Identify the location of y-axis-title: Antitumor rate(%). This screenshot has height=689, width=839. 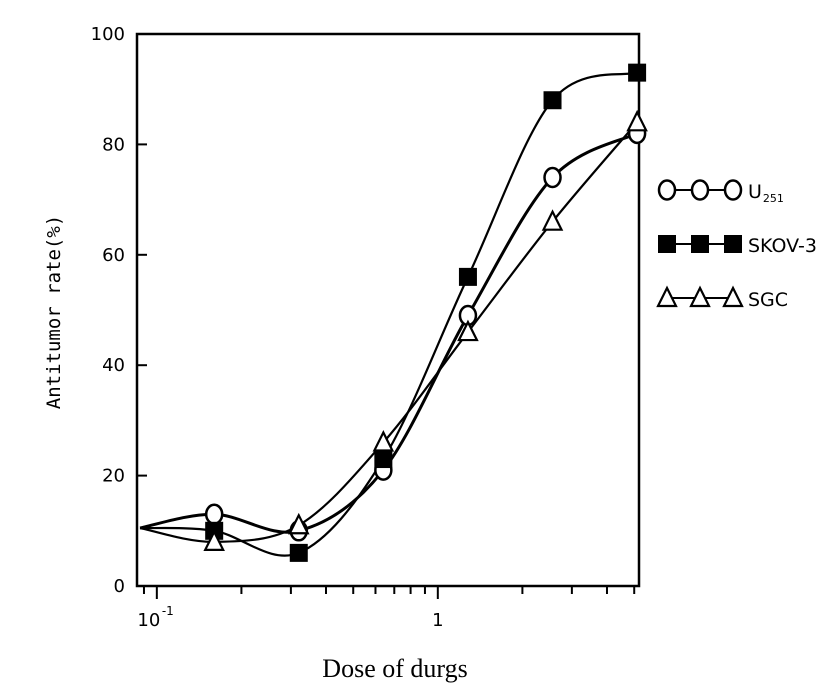
(54, 312).